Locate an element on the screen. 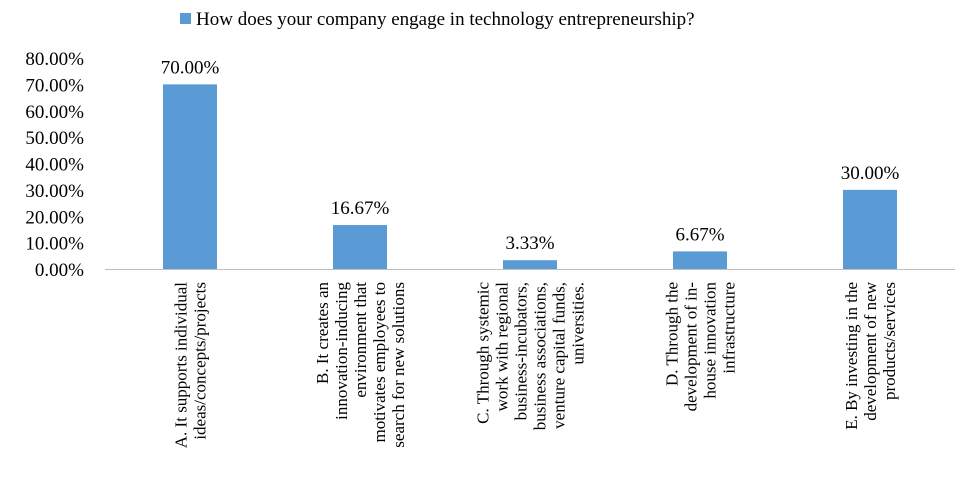 The height and width of the screenshot is (490, 970). y-tick-label: 60.00% is located at coordinates (54, 112).